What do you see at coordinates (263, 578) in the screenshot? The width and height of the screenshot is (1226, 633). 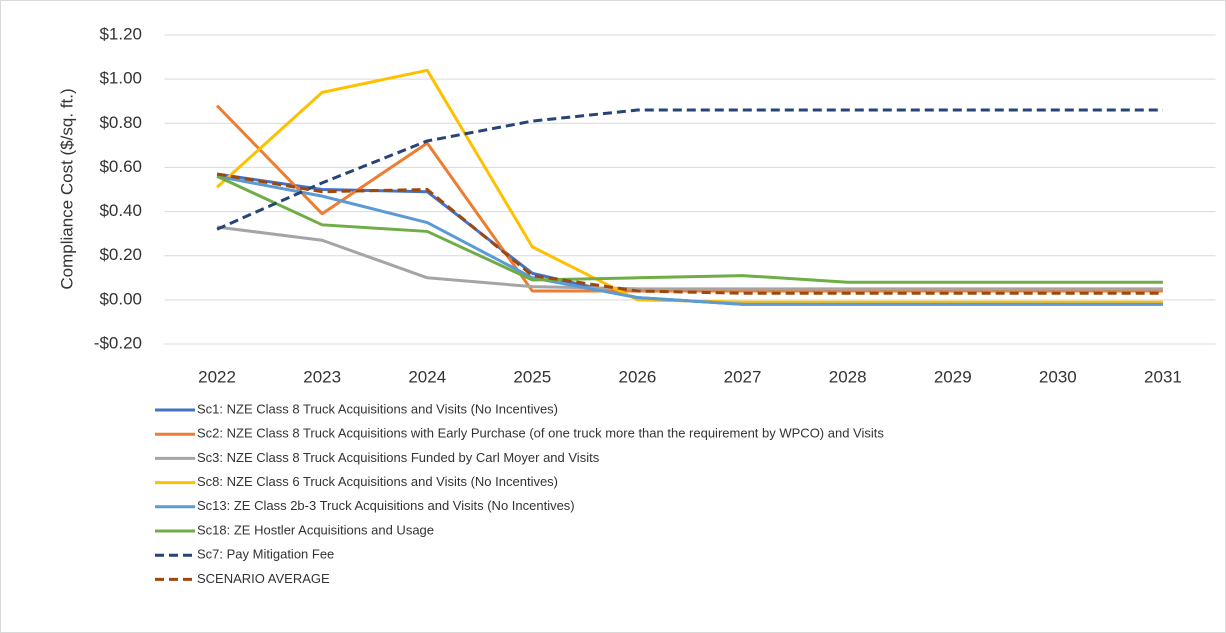 I see `legend-label: SCENARIO AVERAGE` at bounding box center [263, 578].